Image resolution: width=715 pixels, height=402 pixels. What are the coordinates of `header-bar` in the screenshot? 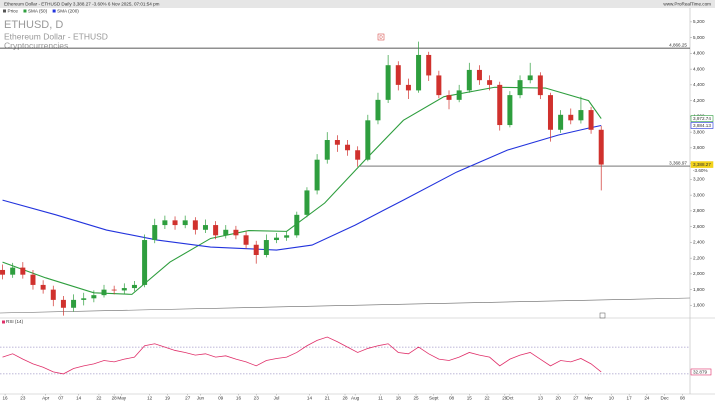 It's located at (357, 4).